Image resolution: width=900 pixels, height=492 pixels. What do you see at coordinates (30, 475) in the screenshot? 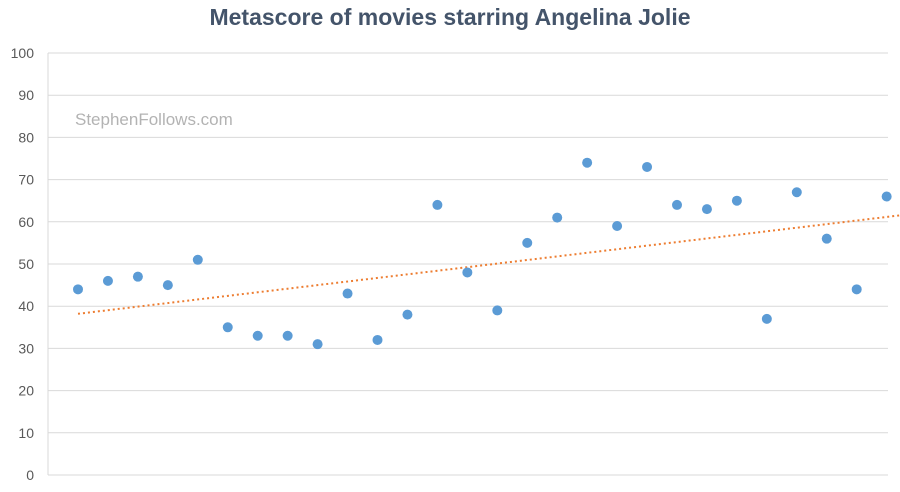
I see `y-tick-label: 0` at bounding box center [30, 475].